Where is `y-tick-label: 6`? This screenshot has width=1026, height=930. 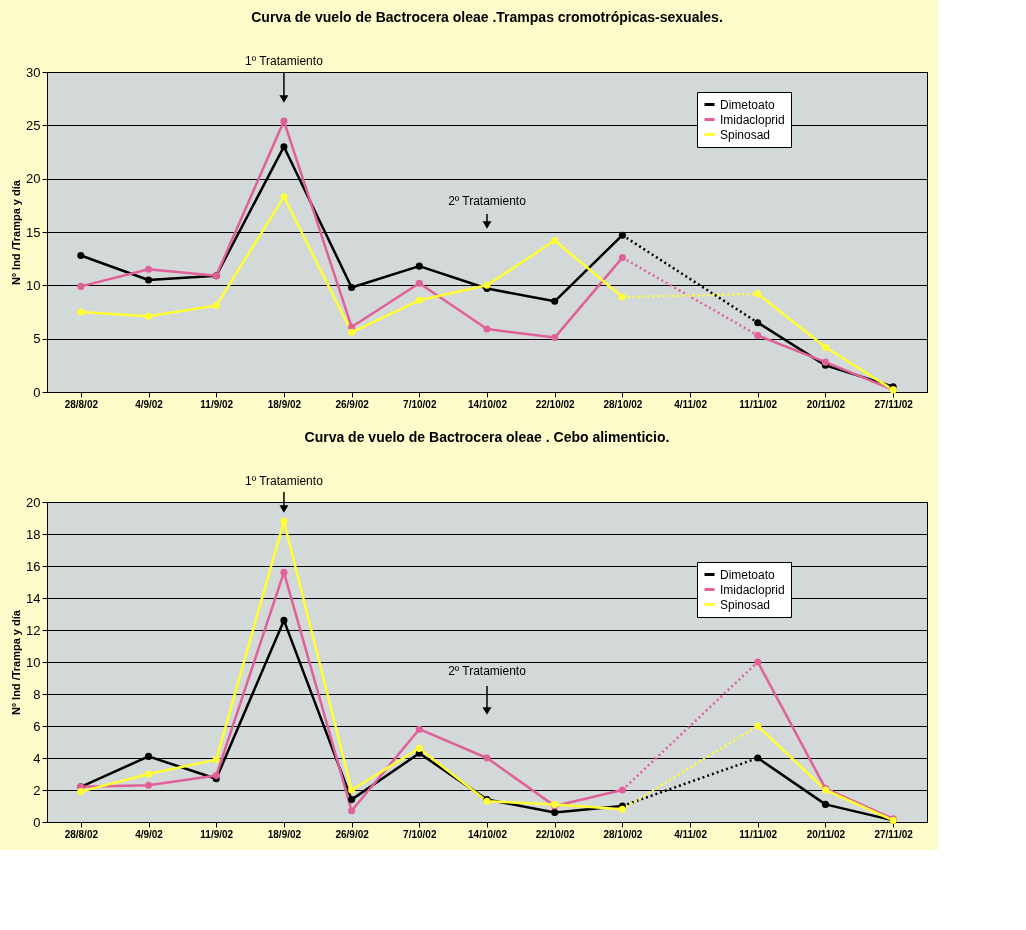 y-tick-label: 6 is located at coordinates (37, 726).